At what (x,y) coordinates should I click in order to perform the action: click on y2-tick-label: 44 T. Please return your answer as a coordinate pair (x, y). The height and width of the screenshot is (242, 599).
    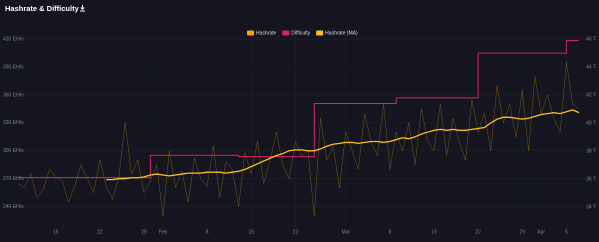
    Looking at the image, I should click on (591, 67).